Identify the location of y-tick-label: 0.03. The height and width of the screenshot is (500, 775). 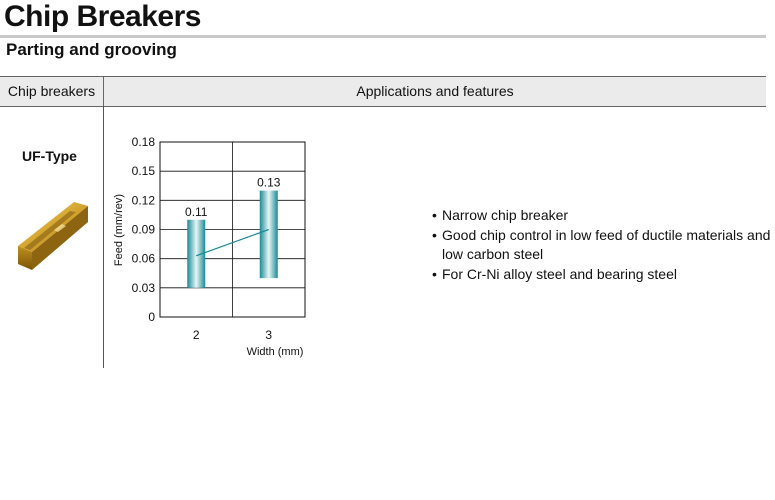
(144, 288).